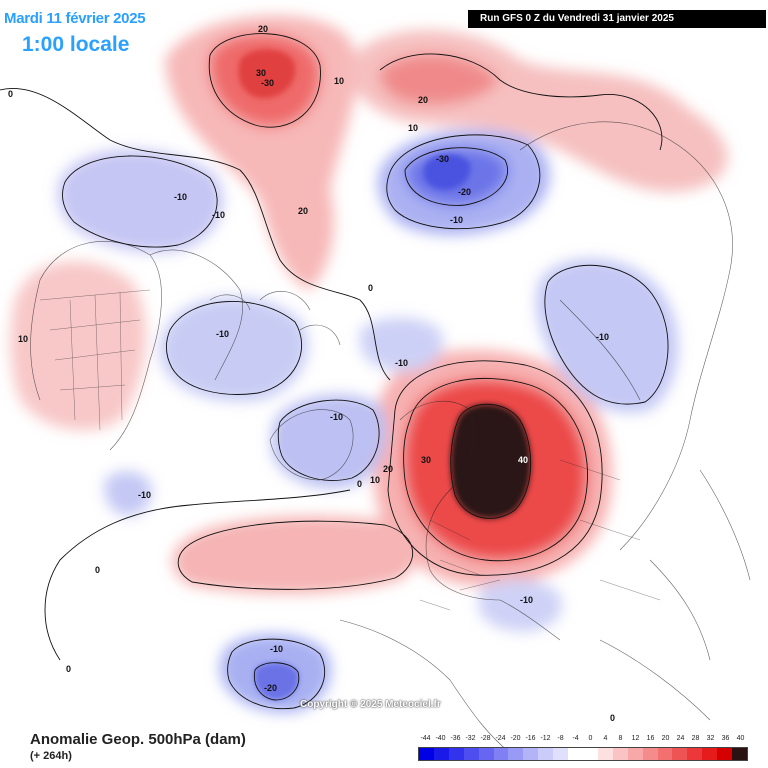 The width and height of the screenshot is (768, 768). Describe the element at coordinates (700, 565) in the screenshot. I see `coastline-east-asia` at that location.